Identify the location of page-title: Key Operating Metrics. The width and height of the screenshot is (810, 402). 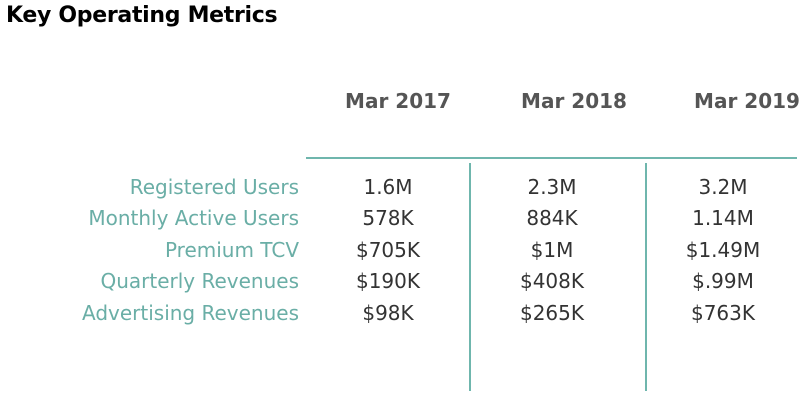
(142, 15).